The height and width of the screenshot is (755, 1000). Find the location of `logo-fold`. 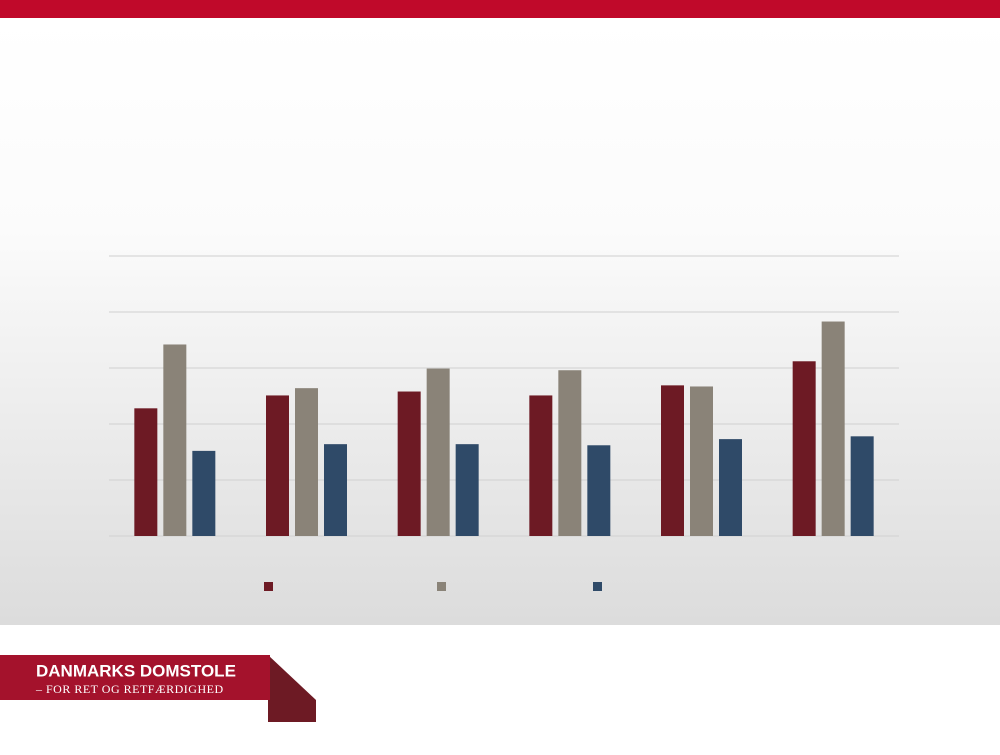

logo-fold is located at coordinates (292, 688).